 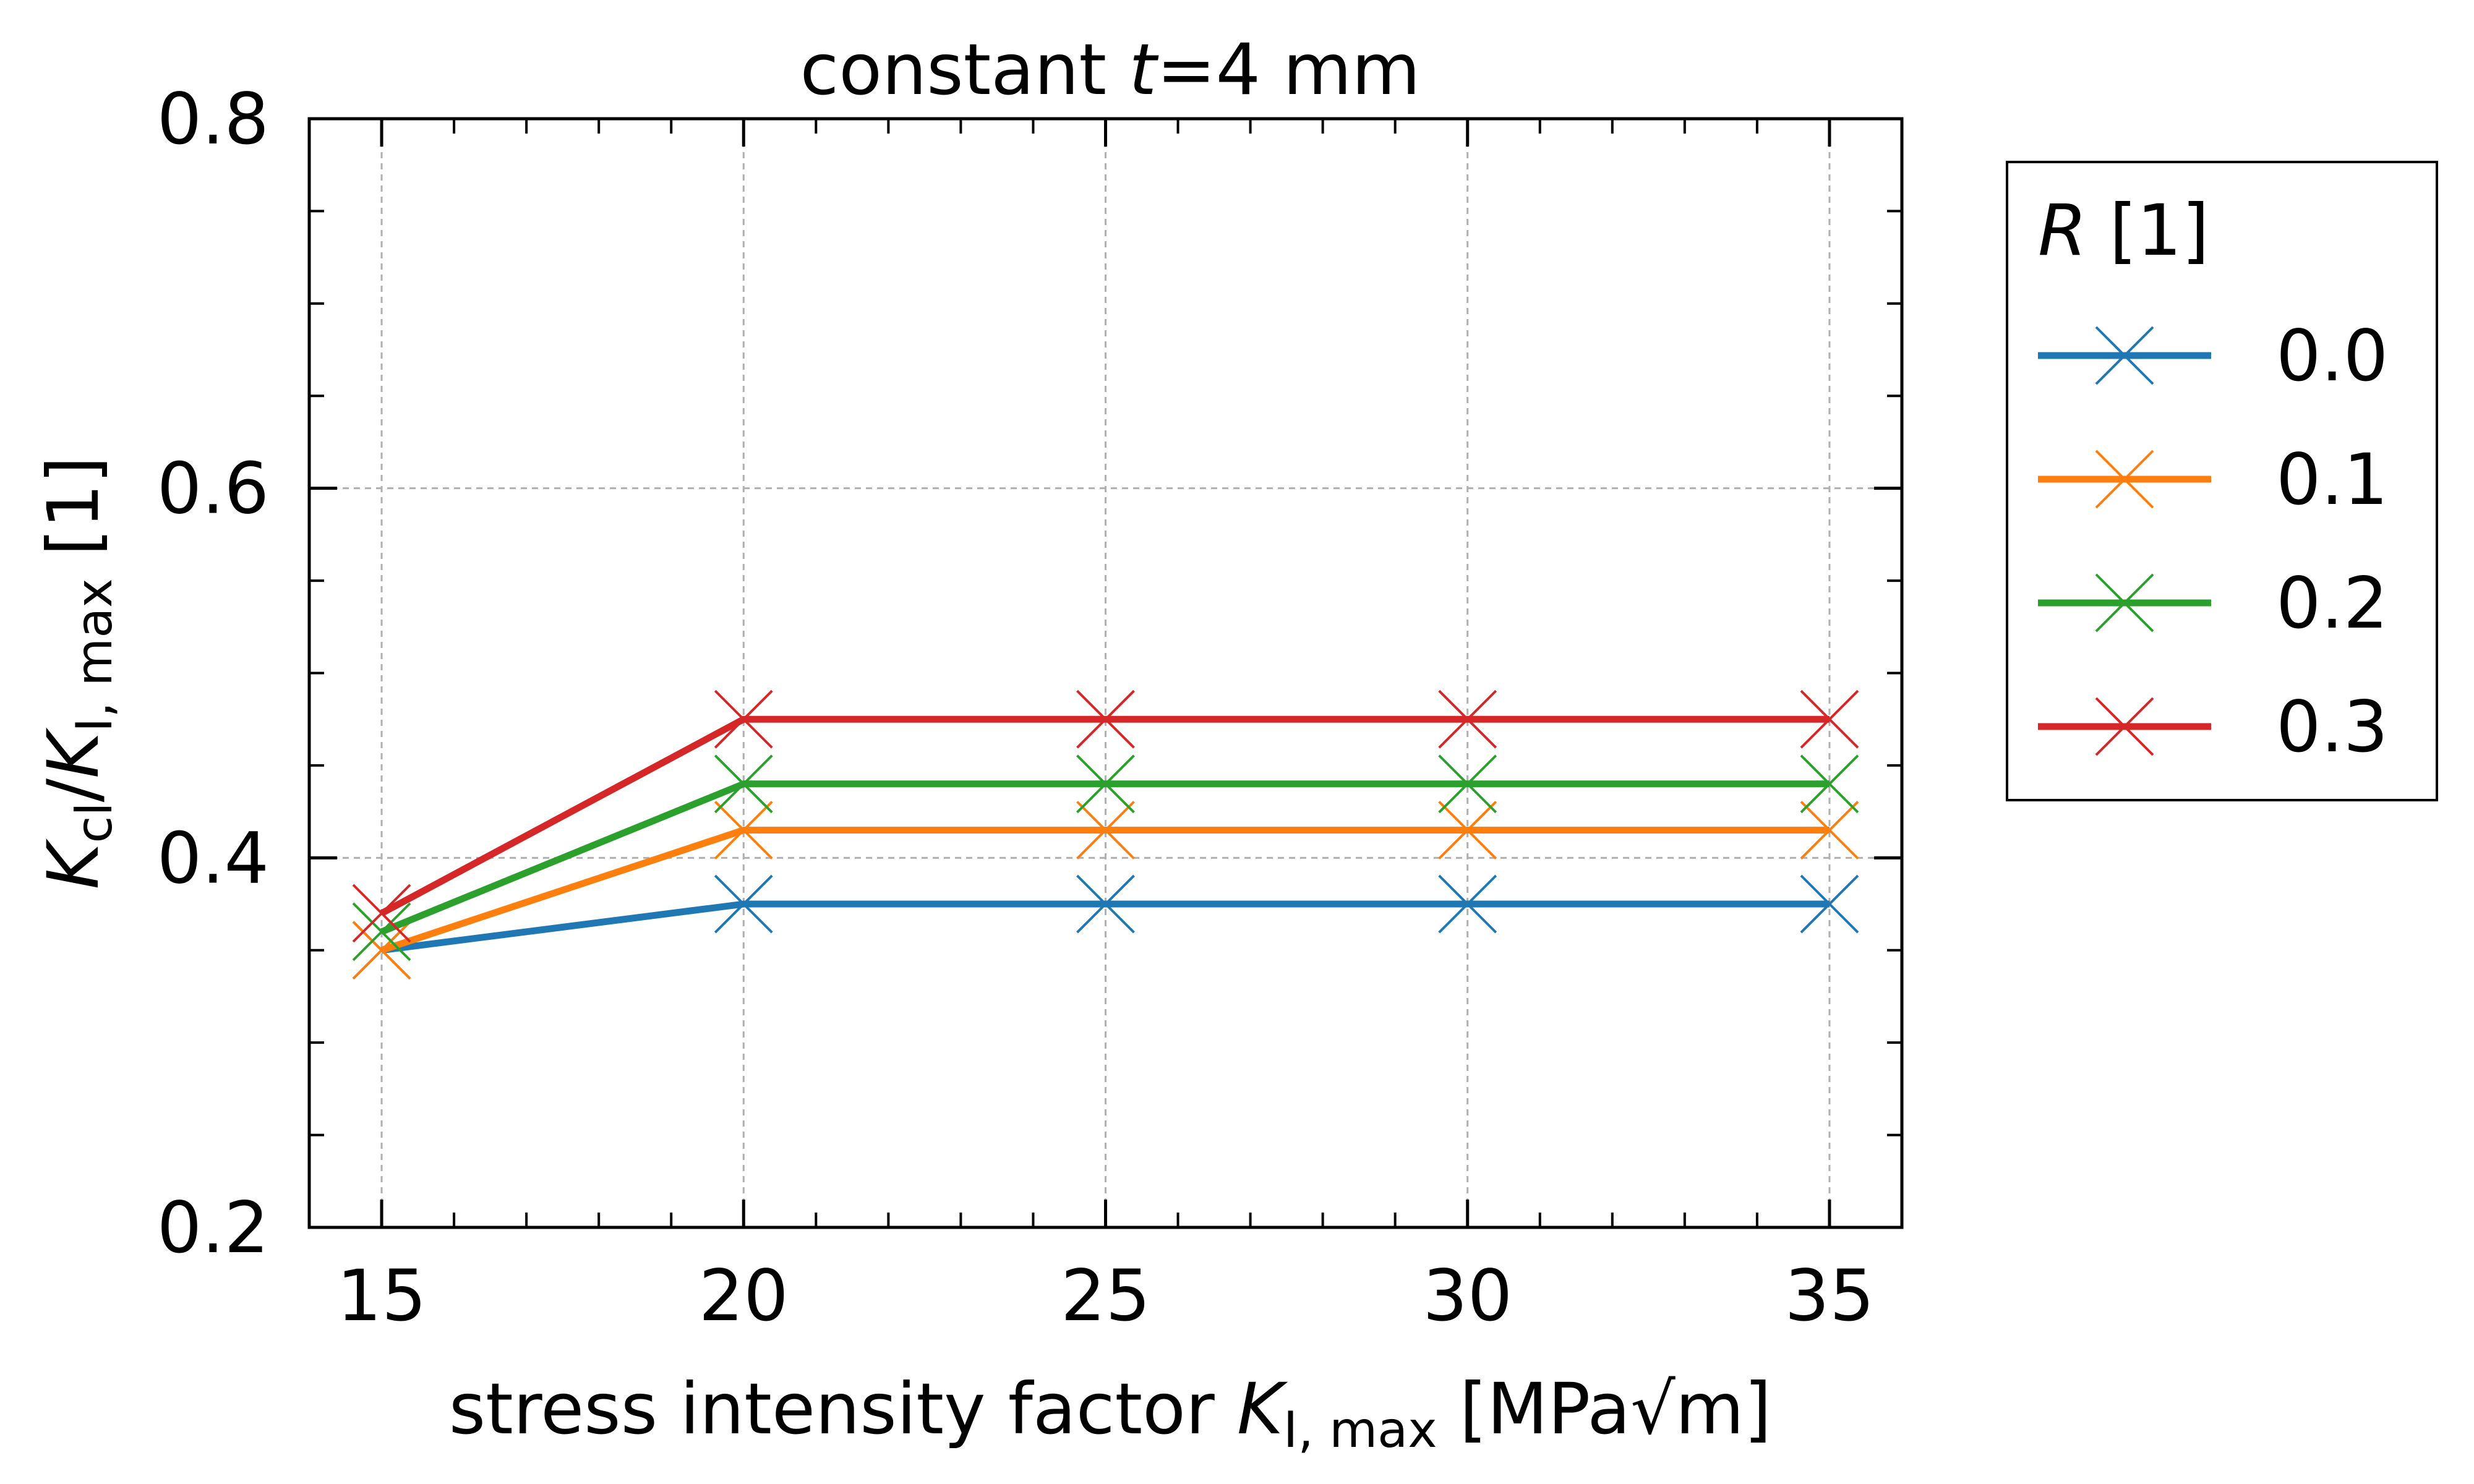 I want to click on x-tick-label: 35, so click(x=1829, y=1296).